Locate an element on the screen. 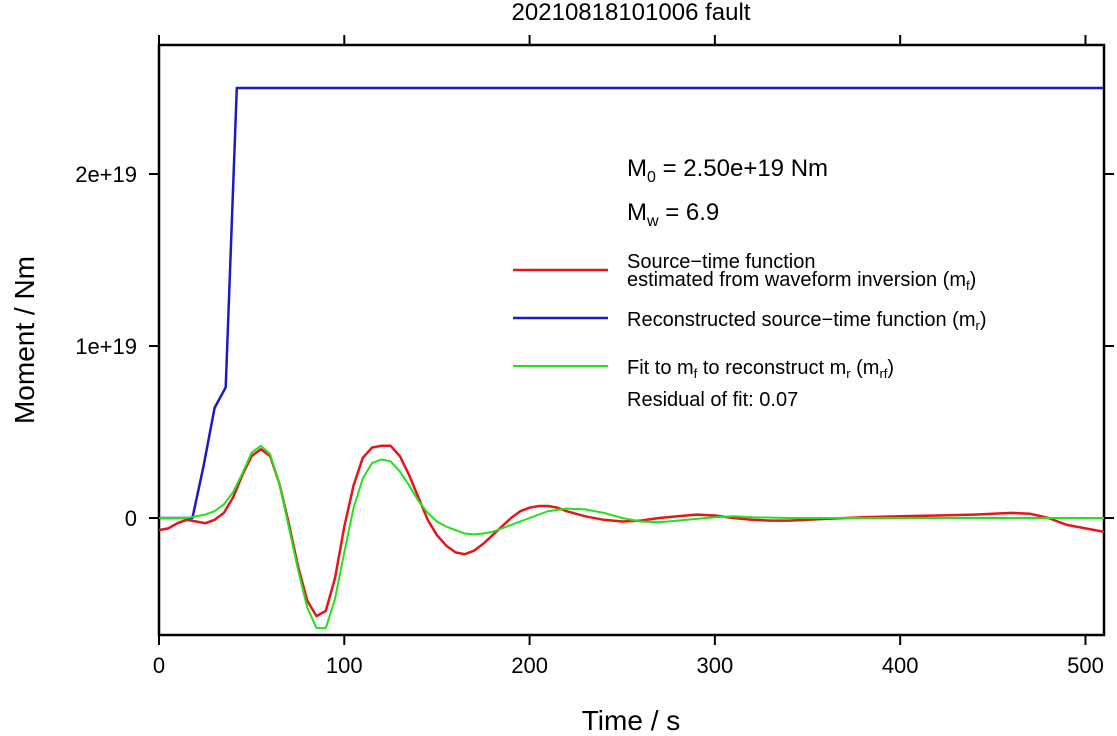 Image resolution: width=1117 pixels, height=736 pixels. y-tick-label: 1e+19 is located at coordinates (106, 346).